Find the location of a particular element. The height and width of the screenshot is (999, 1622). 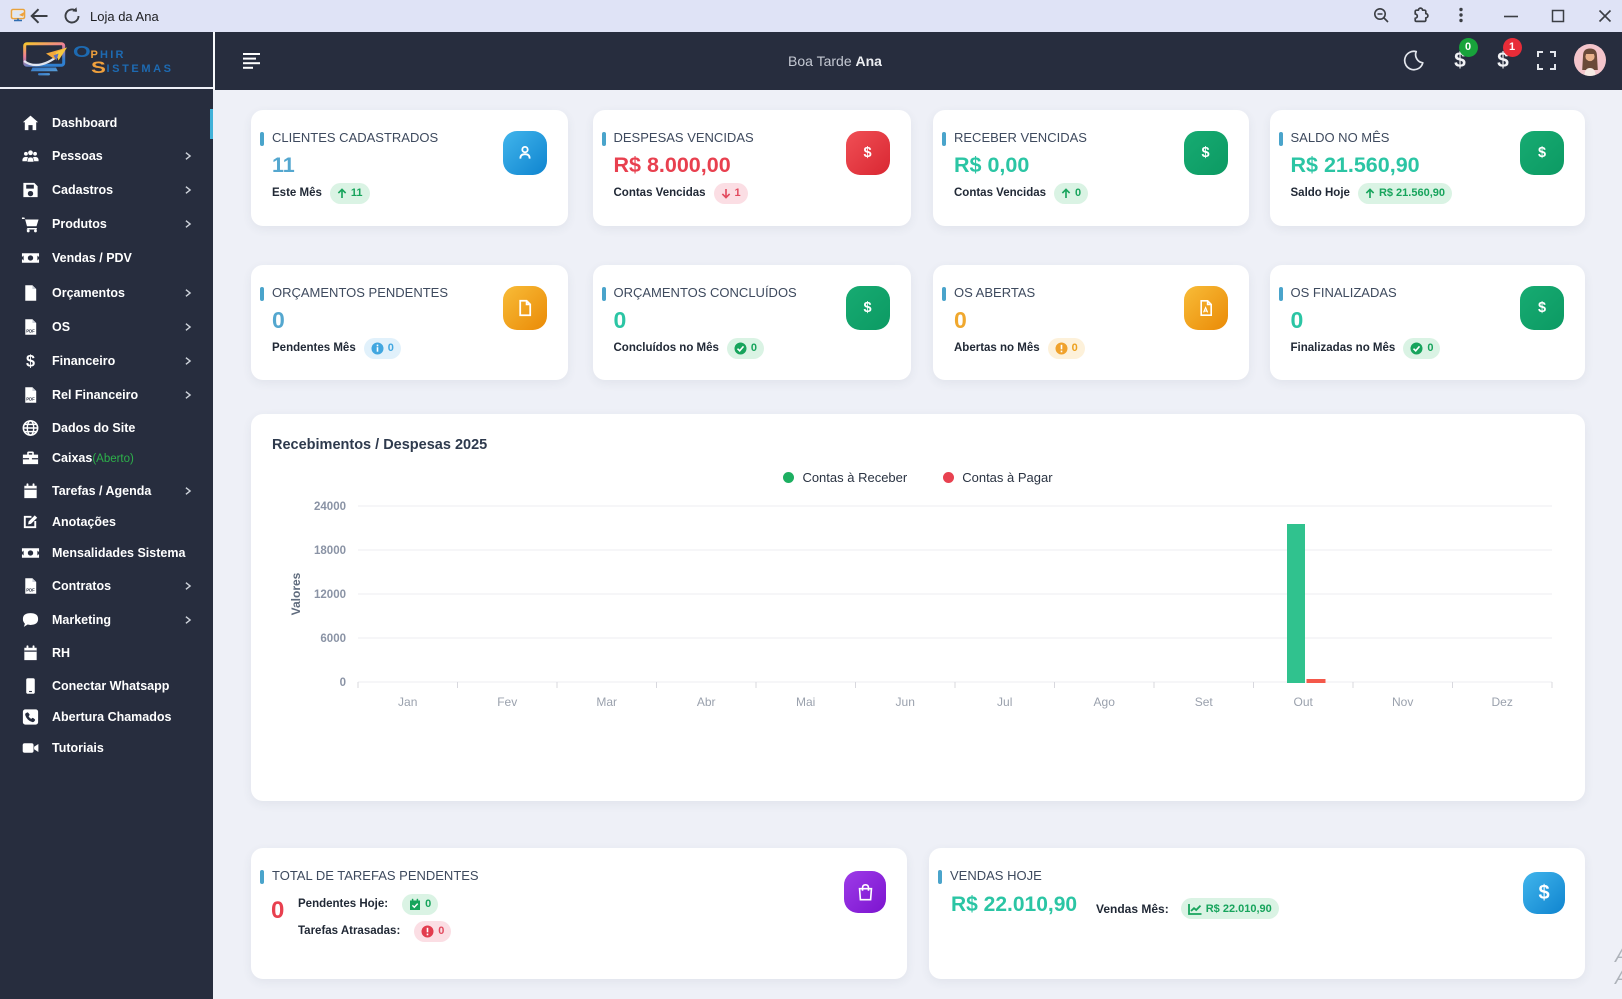

svg-text: Jul is located at coordinates (1004, 702).